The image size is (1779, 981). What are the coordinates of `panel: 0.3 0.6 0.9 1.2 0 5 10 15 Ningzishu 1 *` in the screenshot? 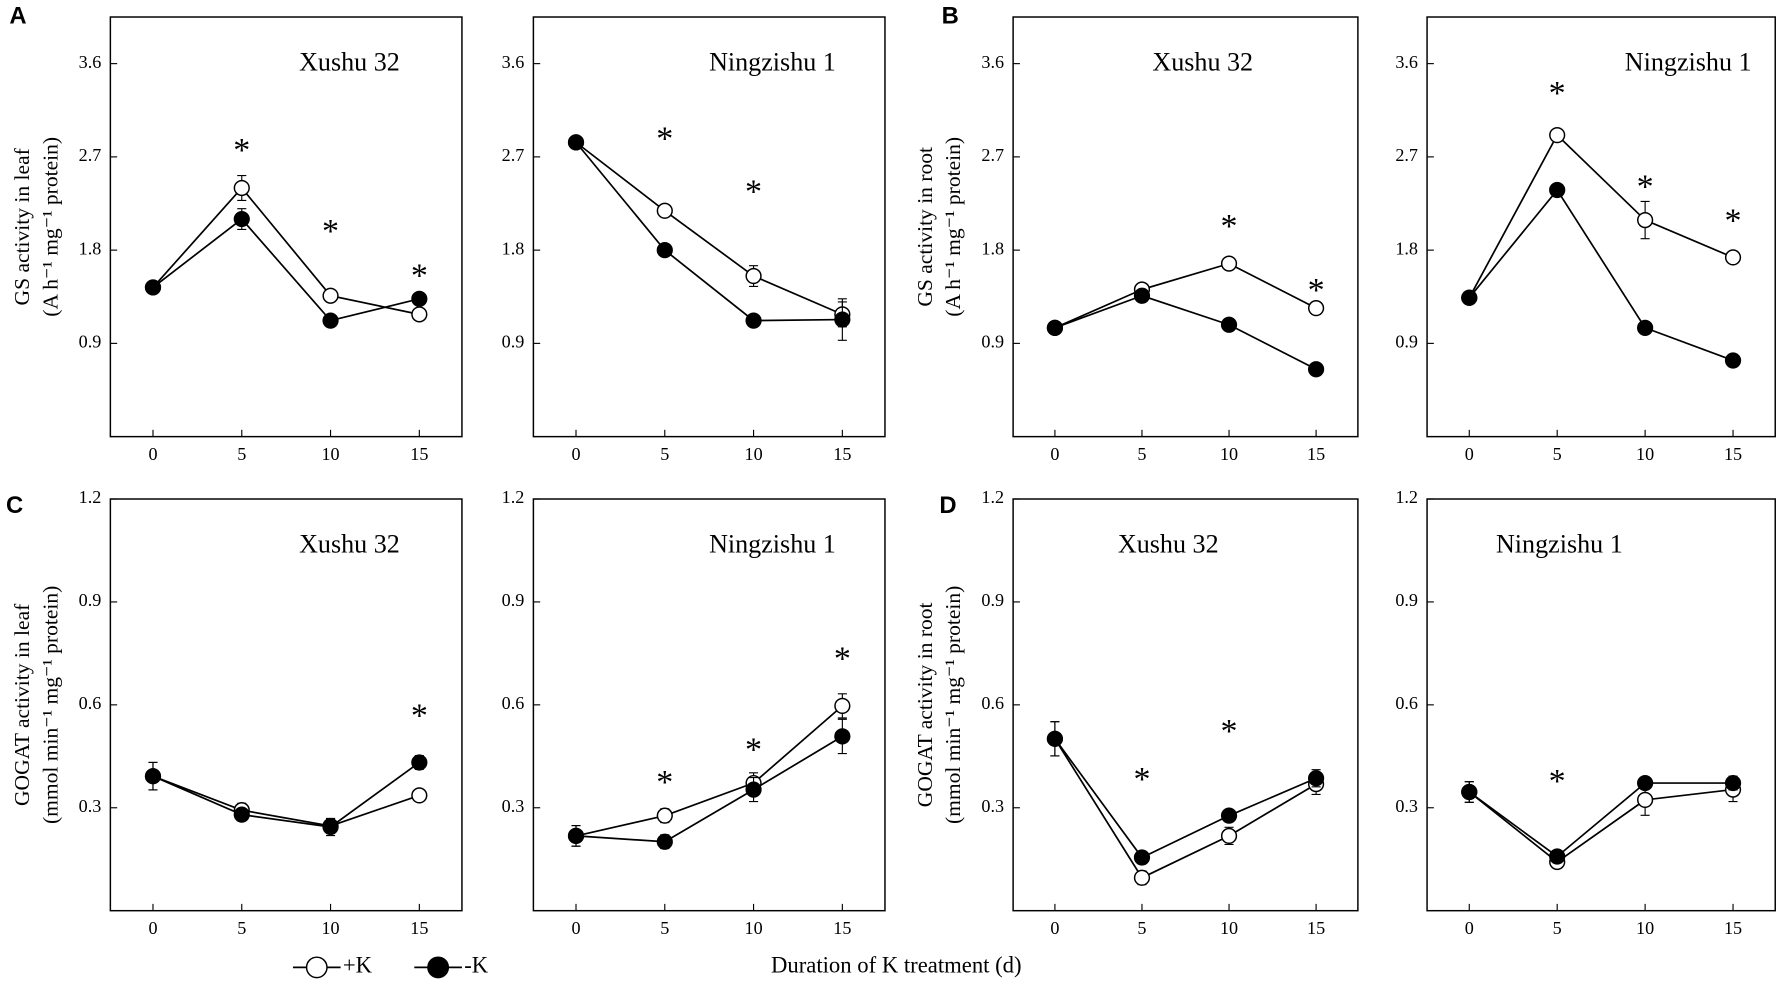 It's located at (1585, 712).